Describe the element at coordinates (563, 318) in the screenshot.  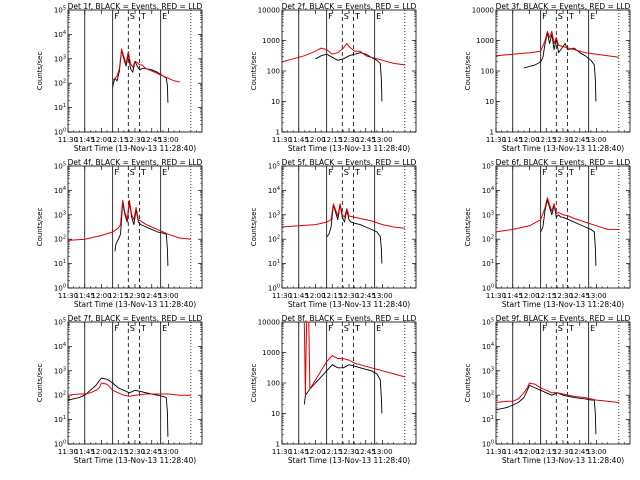
I see `chart-title: Det 9f, BLACK = Events, RED = LLD` at that location.